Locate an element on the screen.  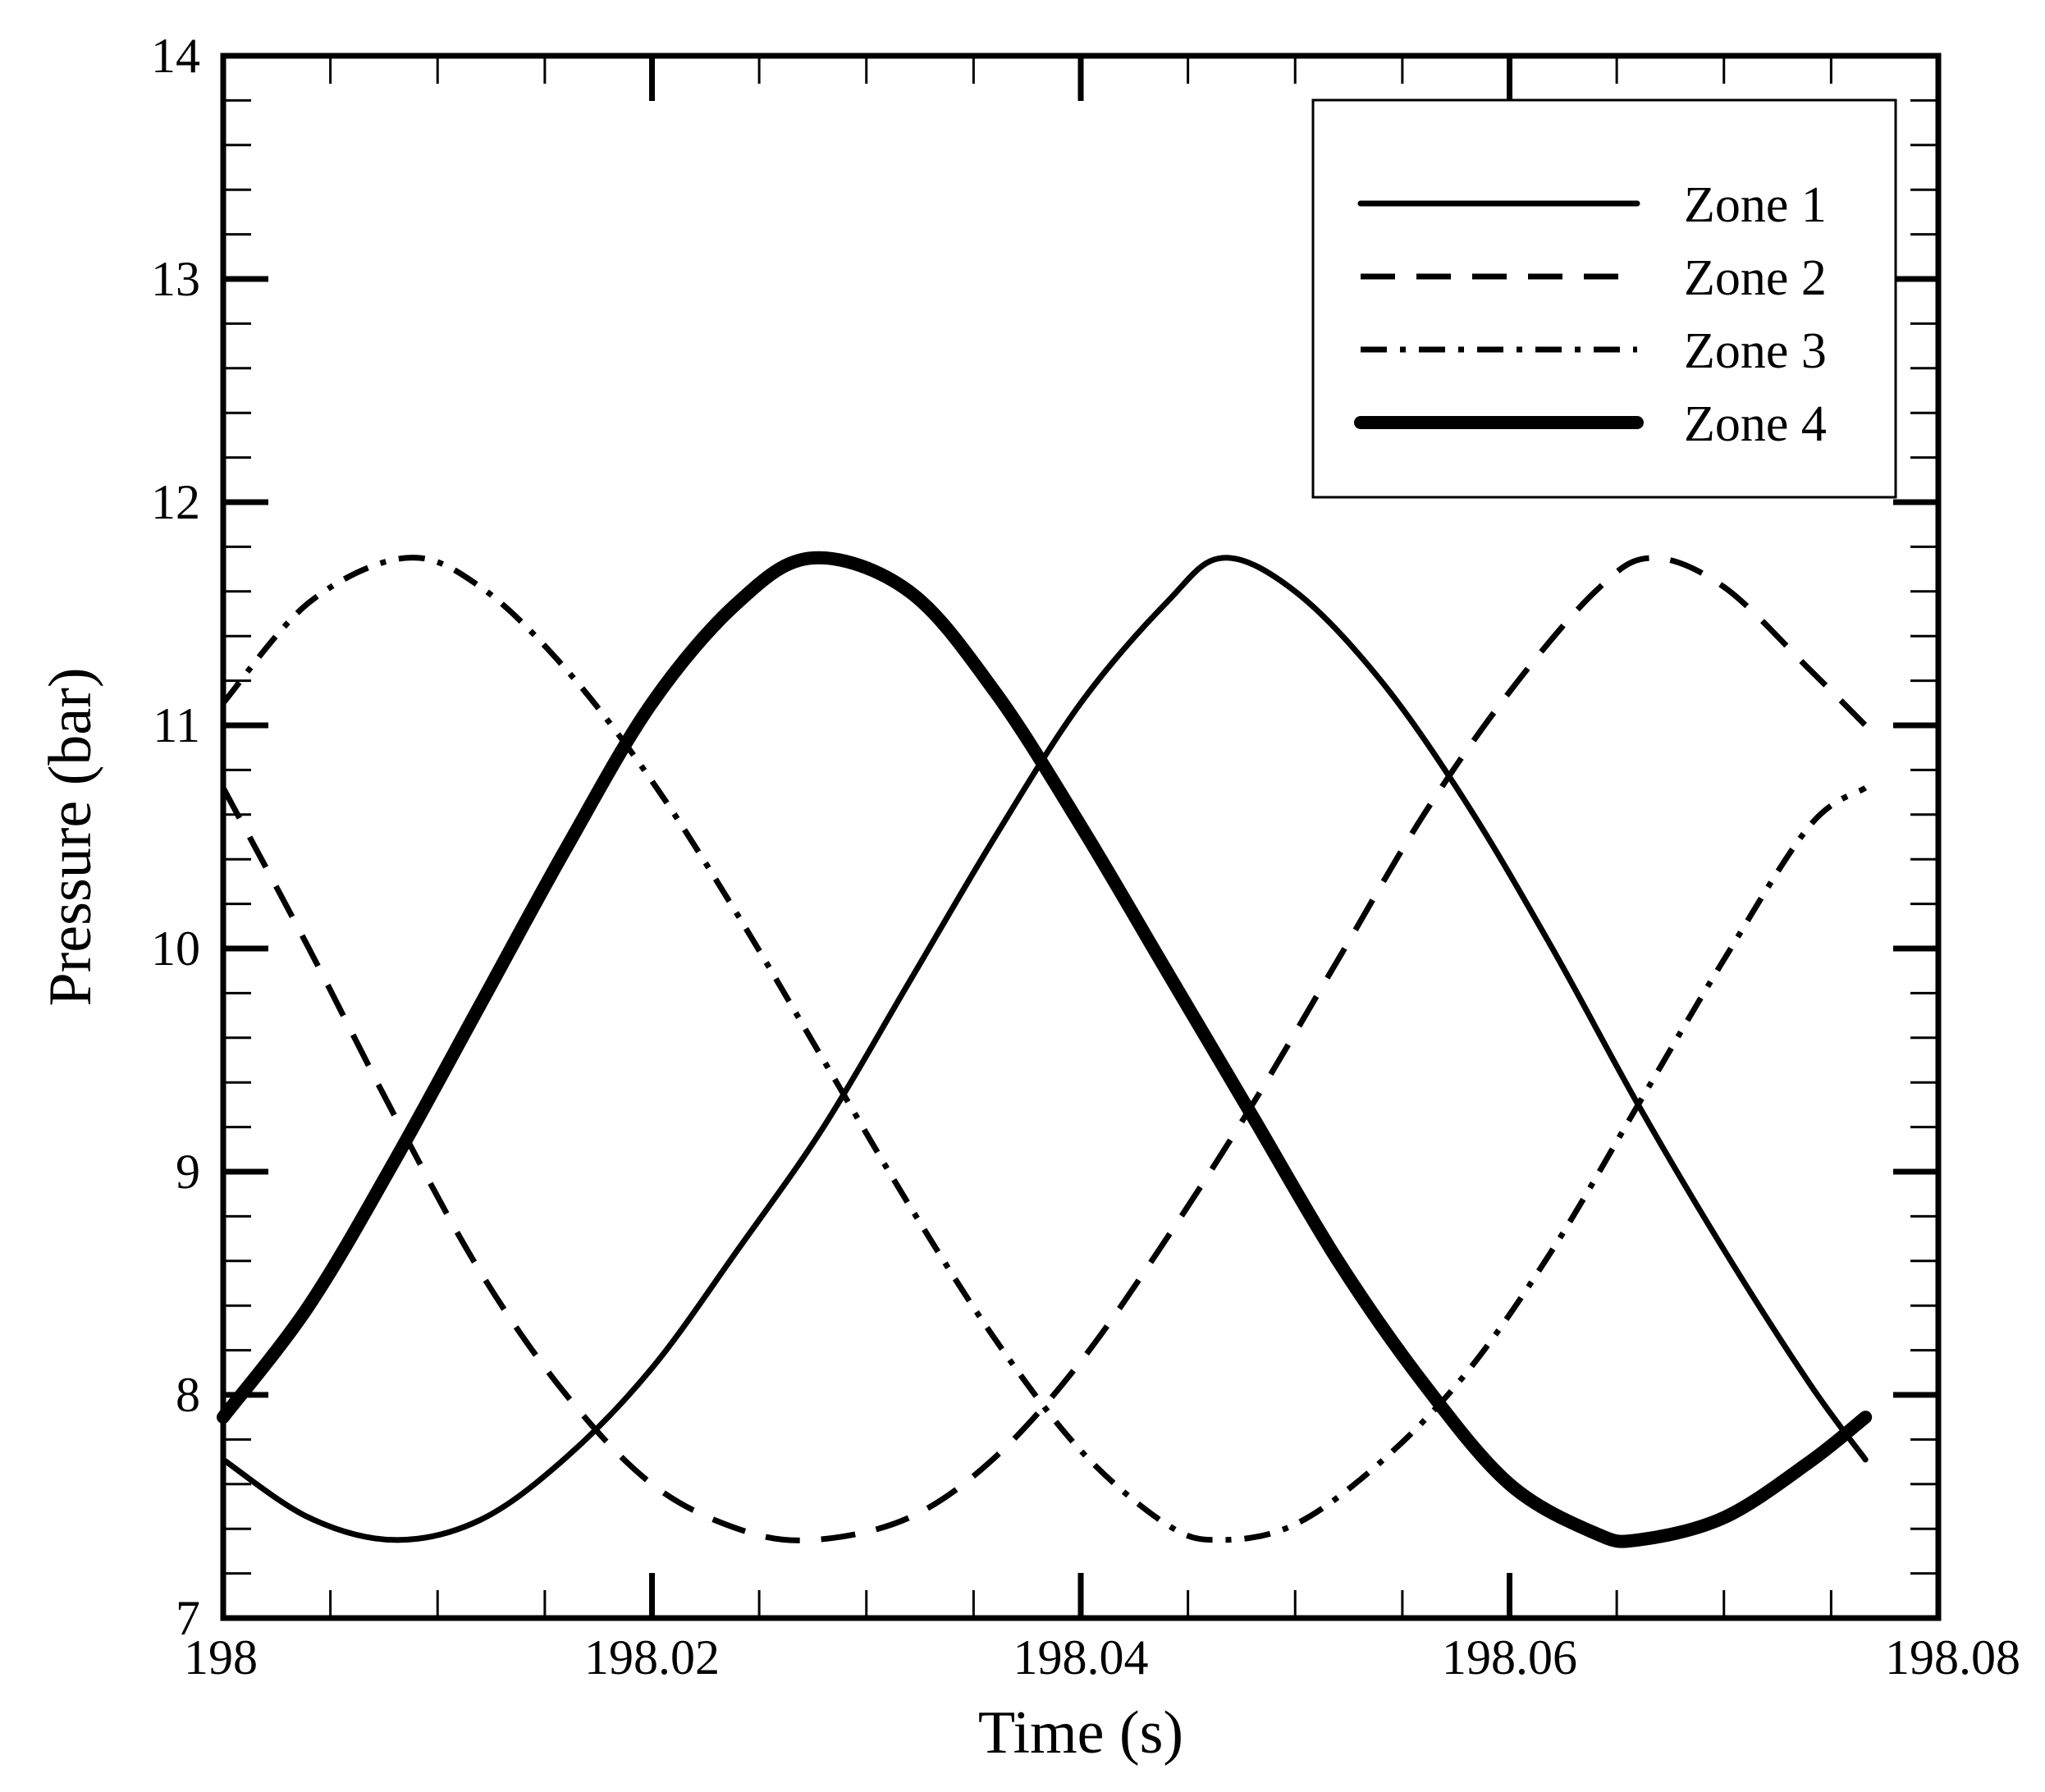
x-axis-title: Time (s) is located at coordinates (1081, 1733).